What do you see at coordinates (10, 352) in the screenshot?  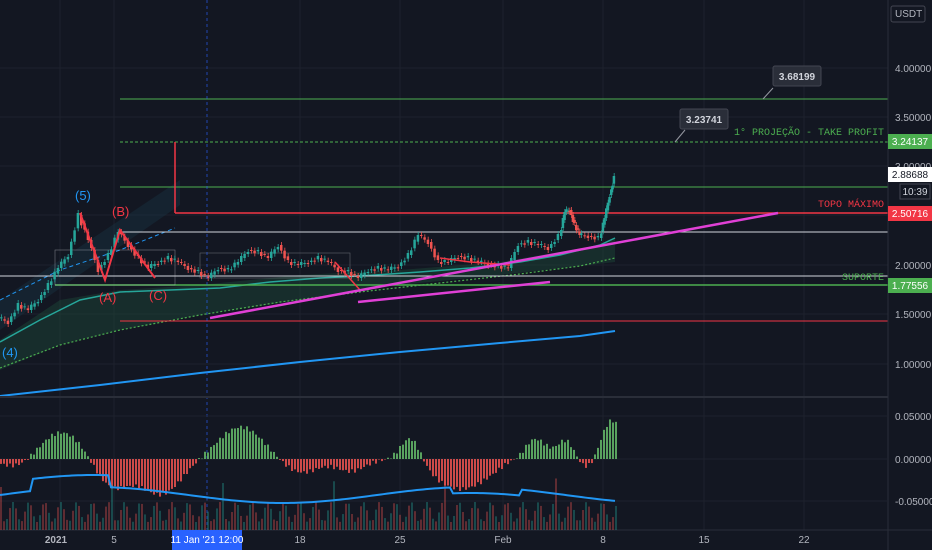 I see `wave-label-4: (4)` at bounding box center [10, 352].